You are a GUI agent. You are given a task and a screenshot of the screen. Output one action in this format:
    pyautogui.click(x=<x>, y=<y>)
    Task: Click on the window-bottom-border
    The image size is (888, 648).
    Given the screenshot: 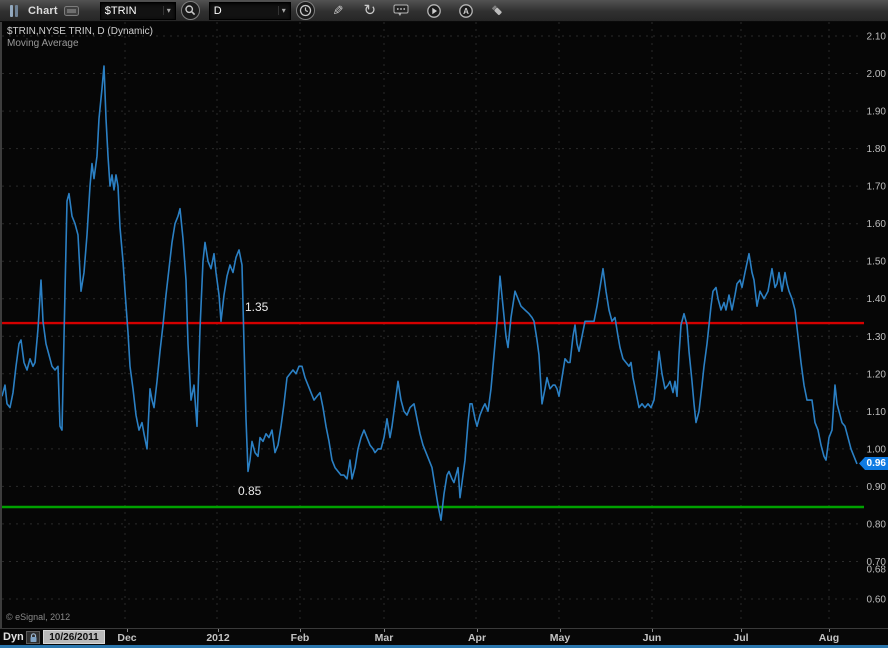 What is the action you would take?
    pyautogui.click(x=444, y=646)
    